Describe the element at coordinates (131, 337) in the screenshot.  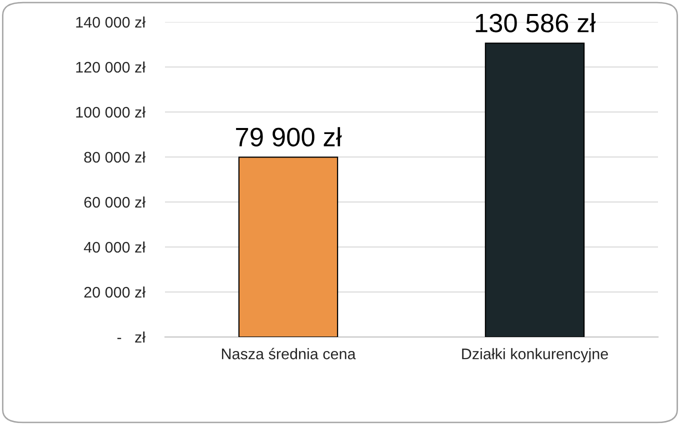
I see `y-tick-label: - zł` at that location.